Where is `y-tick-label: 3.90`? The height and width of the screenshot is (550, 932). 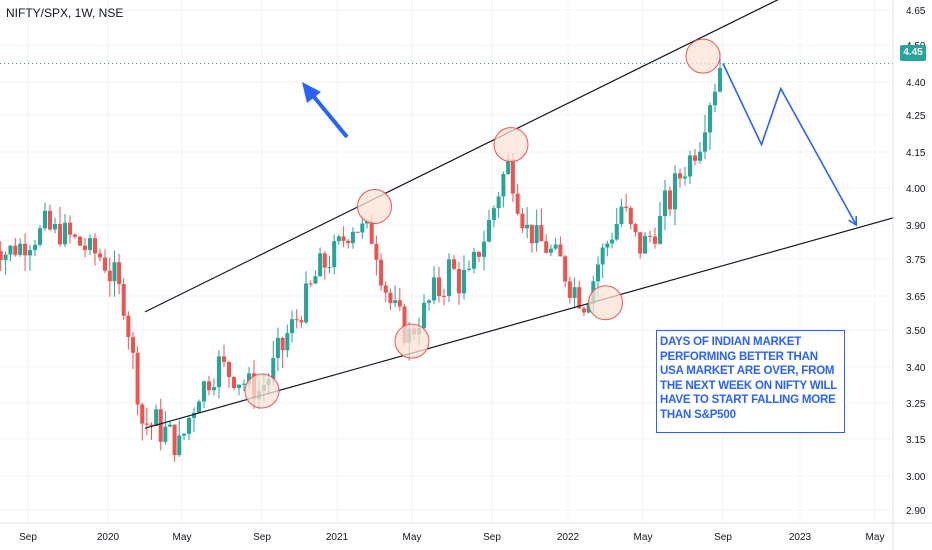
y-tick-label: 3.90 is located at coordinates (916, 226).